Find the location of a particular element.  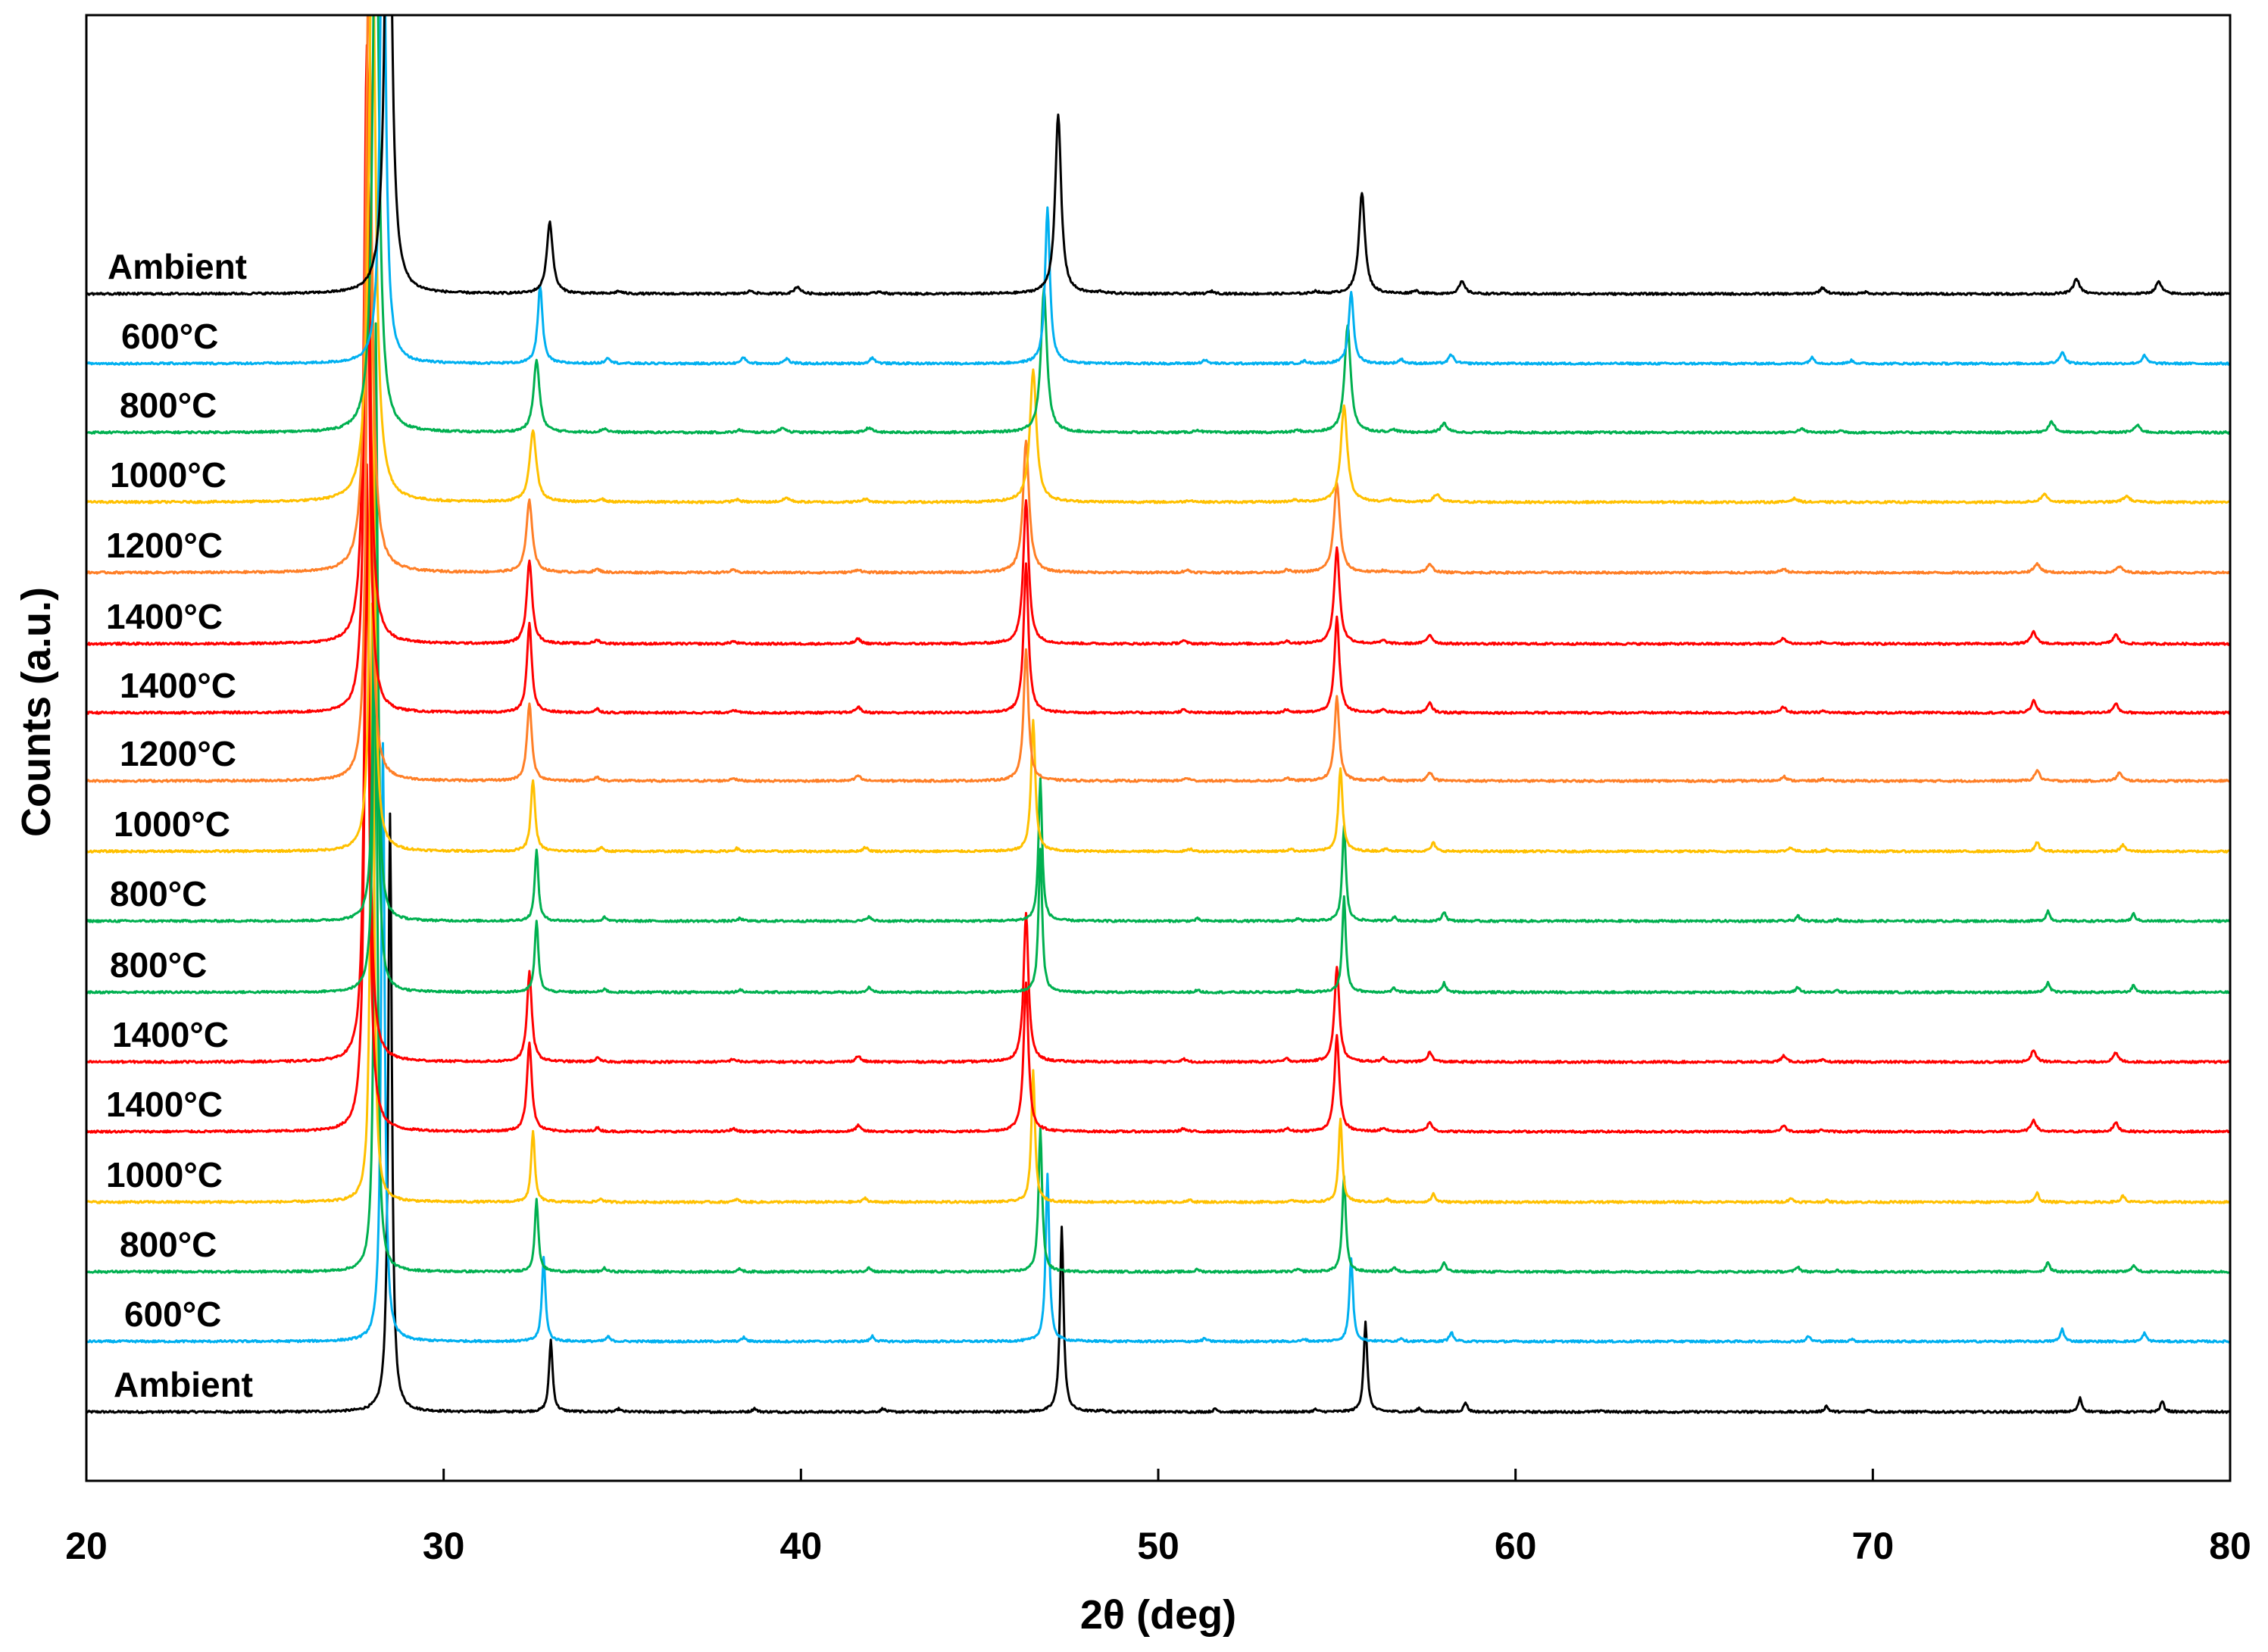

x-axis-title: 2θ (deg) is located at coordinates (1158, 1615).